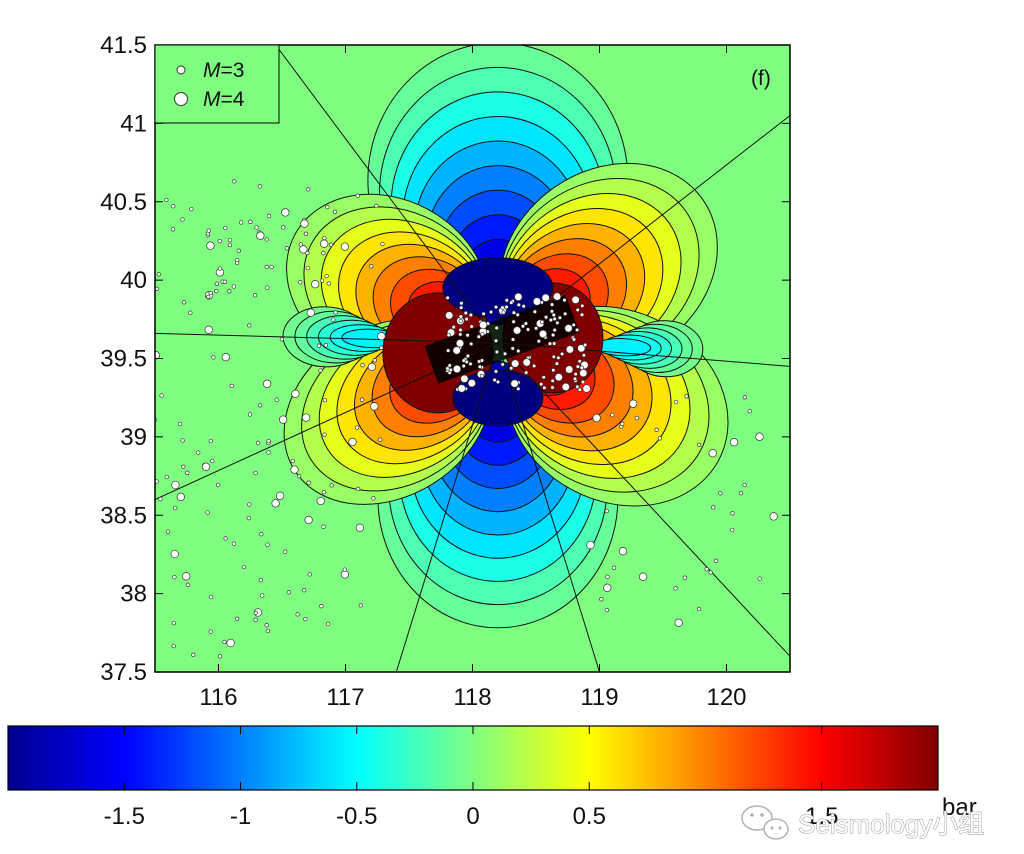 This screenshot has width=1024, height=854. I want to click on y-tick-label: 38, so click(133, 594).